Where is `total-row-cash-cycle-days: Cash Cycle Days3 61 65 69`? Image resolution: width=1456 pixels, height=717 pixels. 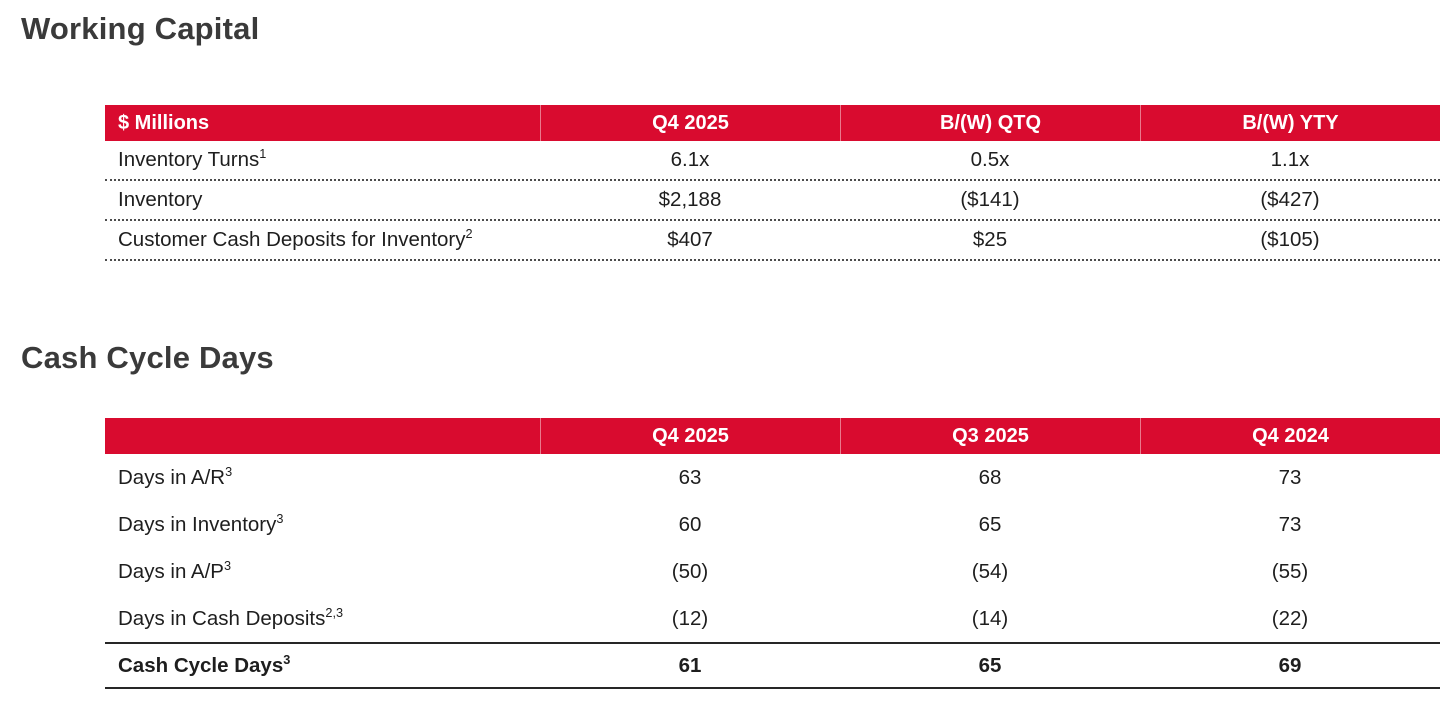
total-row-cash-cycle-days: Cash Cycle Days3 61 65 69 is located at coordinates (772, 665).